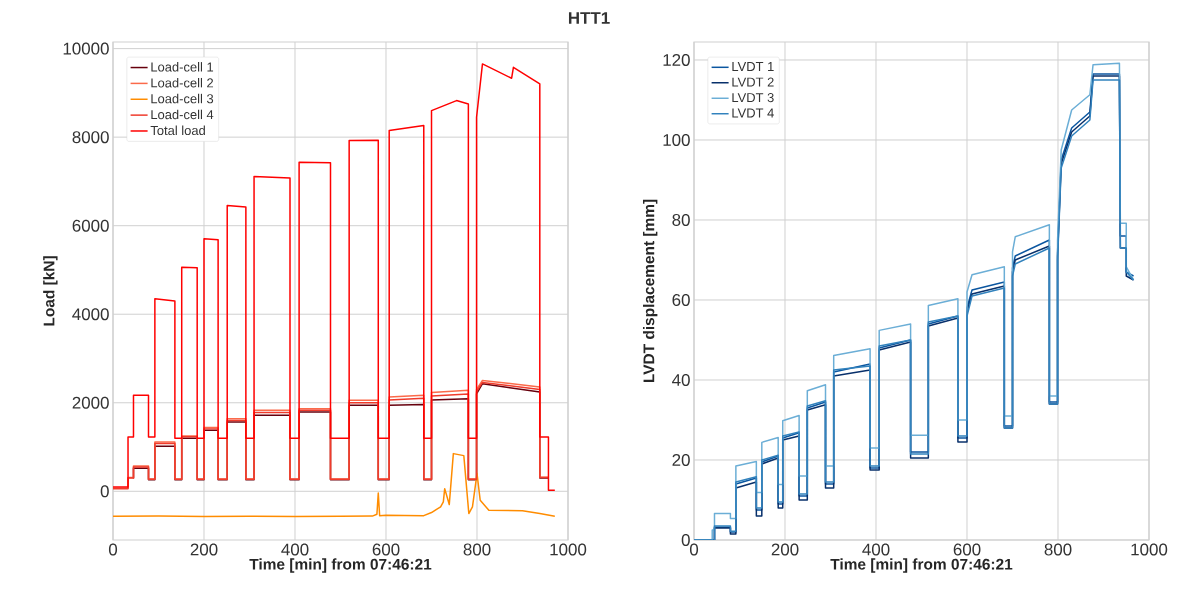 Image resolution: width=1178 pixels, height=606 pixels. Describe the element at coordinates (753, 113) in the screenshot. I see `legend-label: LVDT 4` at that location.